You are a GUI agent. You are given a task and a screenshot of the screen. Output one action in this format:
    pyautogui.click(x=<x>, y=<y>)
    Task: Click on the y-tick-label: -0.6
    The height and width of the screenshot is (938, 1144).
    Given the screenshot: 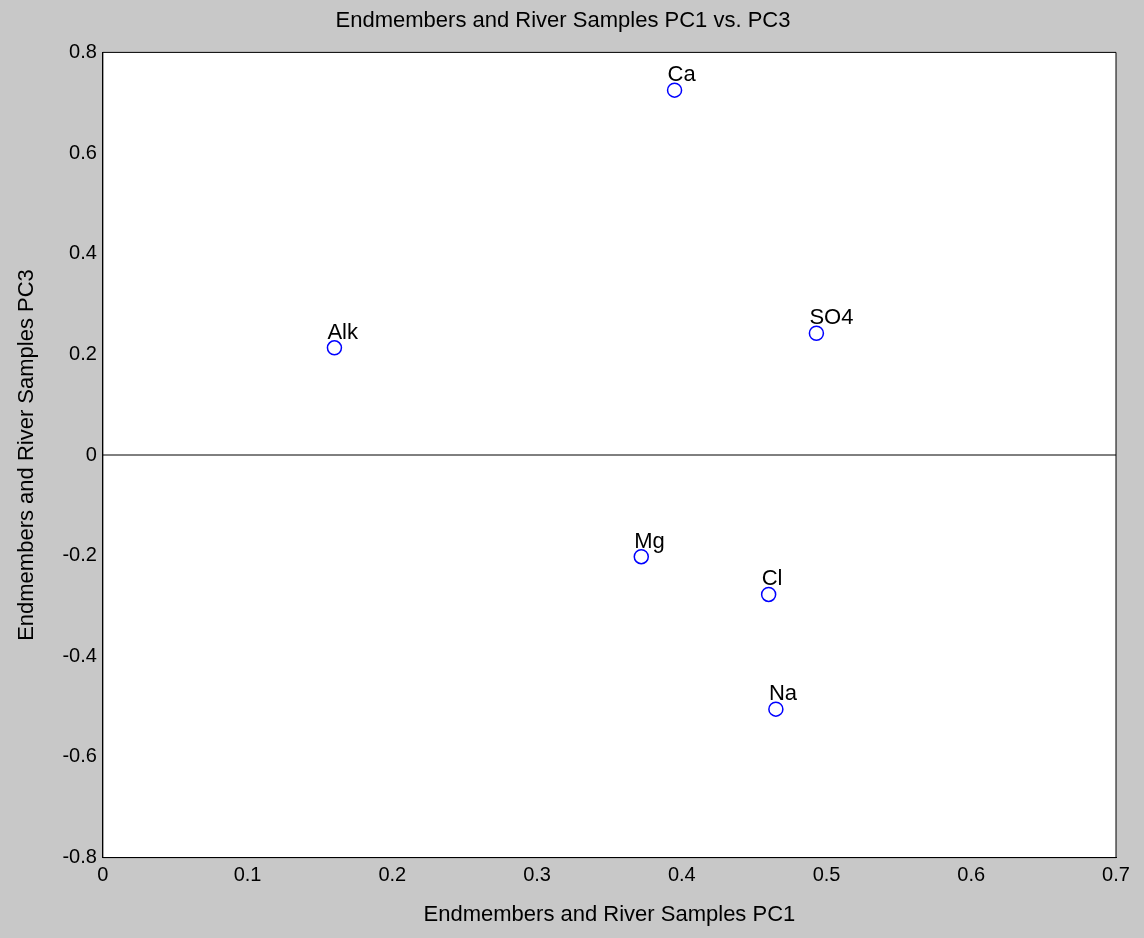 What is the action you would take?
    pyautogui.click(x=79, y=755)
    